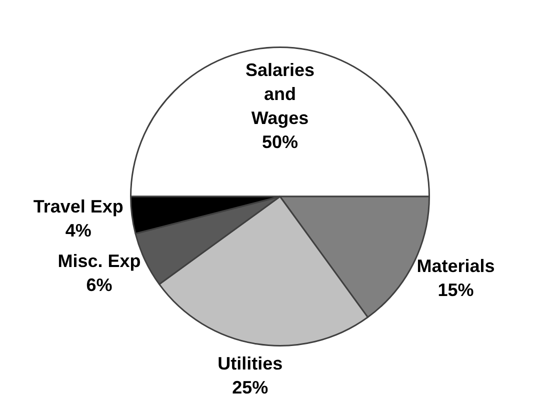 The width and height of the screenshot is (550, 419). I want to click on data-label: 25%, so click(250, 387).